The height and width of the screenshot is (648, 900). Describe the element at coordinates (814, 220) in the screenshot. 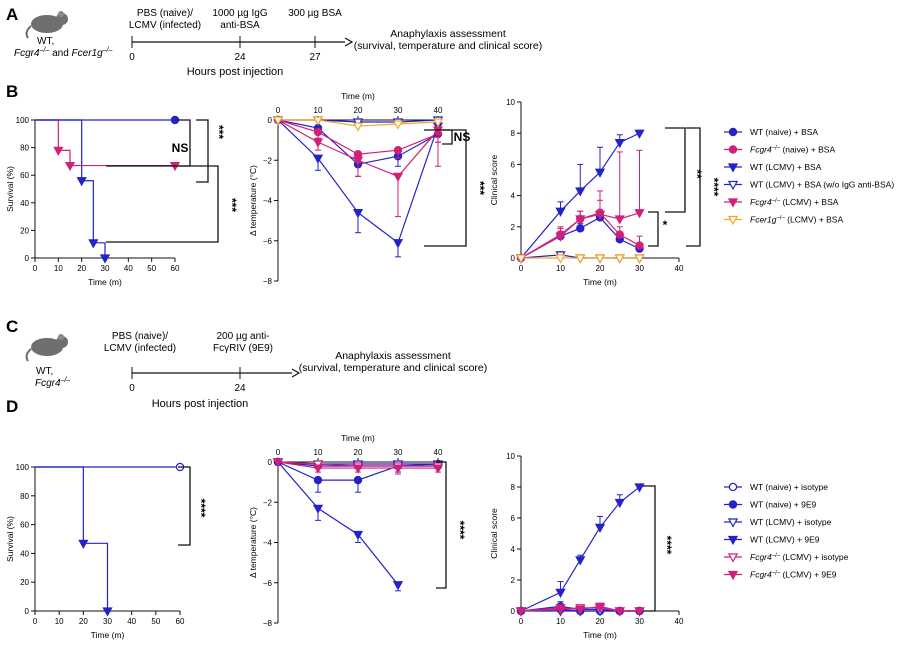

I see `legend-label-rest: (LCMV) + BSA` at that location.